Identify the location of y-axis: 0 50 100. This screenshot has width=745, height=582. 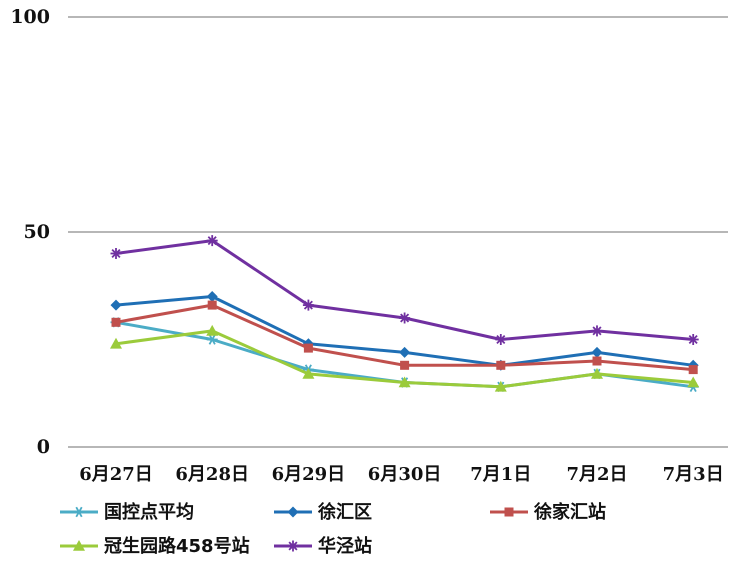
(30, 232).